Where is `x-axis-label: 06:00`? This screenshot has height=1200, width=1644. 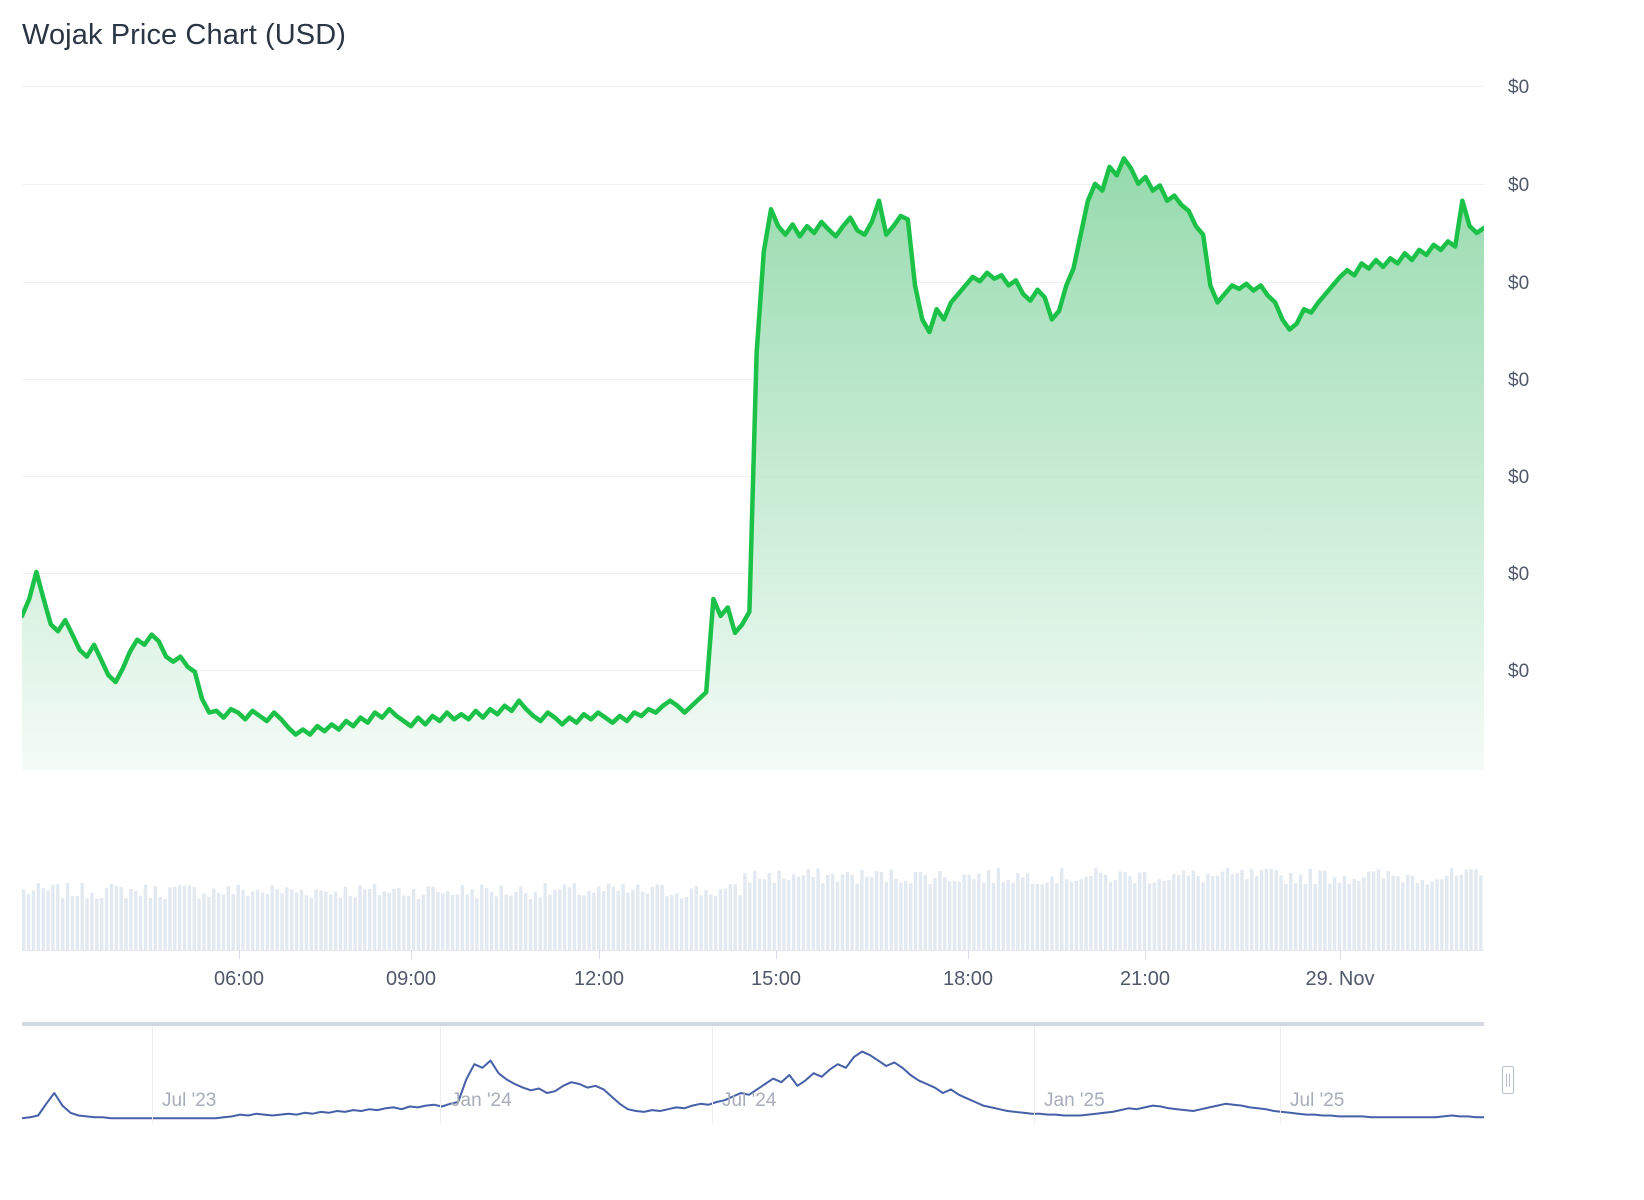 x-axis-label: 06:00 is located at coordinates (239, 979).